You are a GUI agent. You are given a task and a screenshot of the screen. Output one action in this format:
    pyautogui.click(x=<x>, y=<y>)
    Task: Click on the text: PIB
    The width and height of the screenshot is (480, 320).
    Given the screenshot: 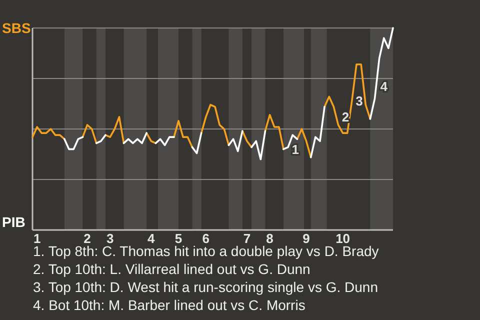 What is the action you would take?
    pyautogui.click(x=14, y=222)
    